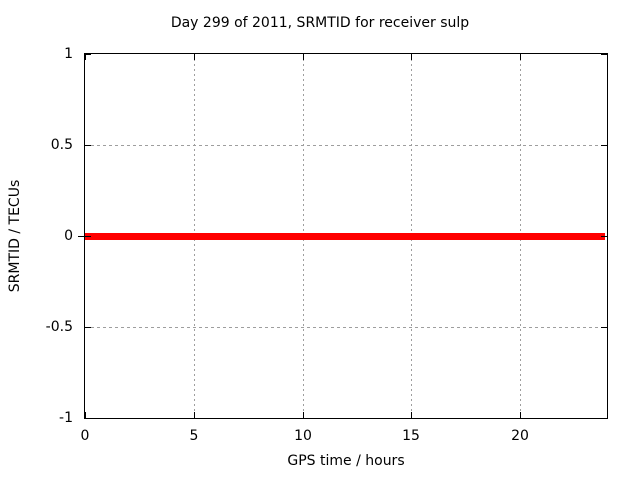 This screenshot has width=640, height=480. I want to click on y-tick-label: 1, so click(68, 54).